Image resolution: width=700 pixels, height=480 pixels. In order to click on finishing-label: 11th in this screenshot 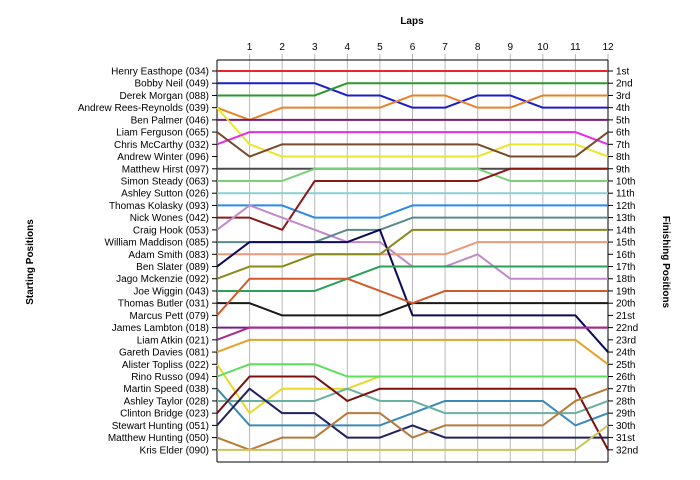, I will do `click(625, 194)`.